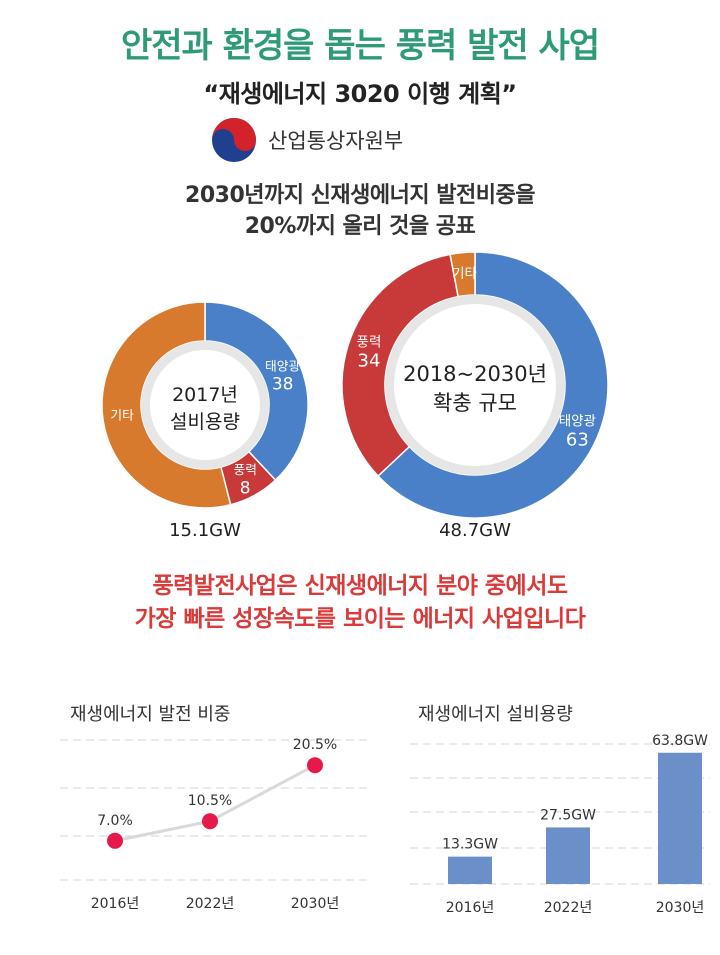 This screenshot has width=720, height=955. What do you see at coordinates (360, 619) in the screenshot?
I see `message-line-2: 가장 빠른 성장속도를 보이는 에너지 사업입니다` at bounding box center [360, 619].